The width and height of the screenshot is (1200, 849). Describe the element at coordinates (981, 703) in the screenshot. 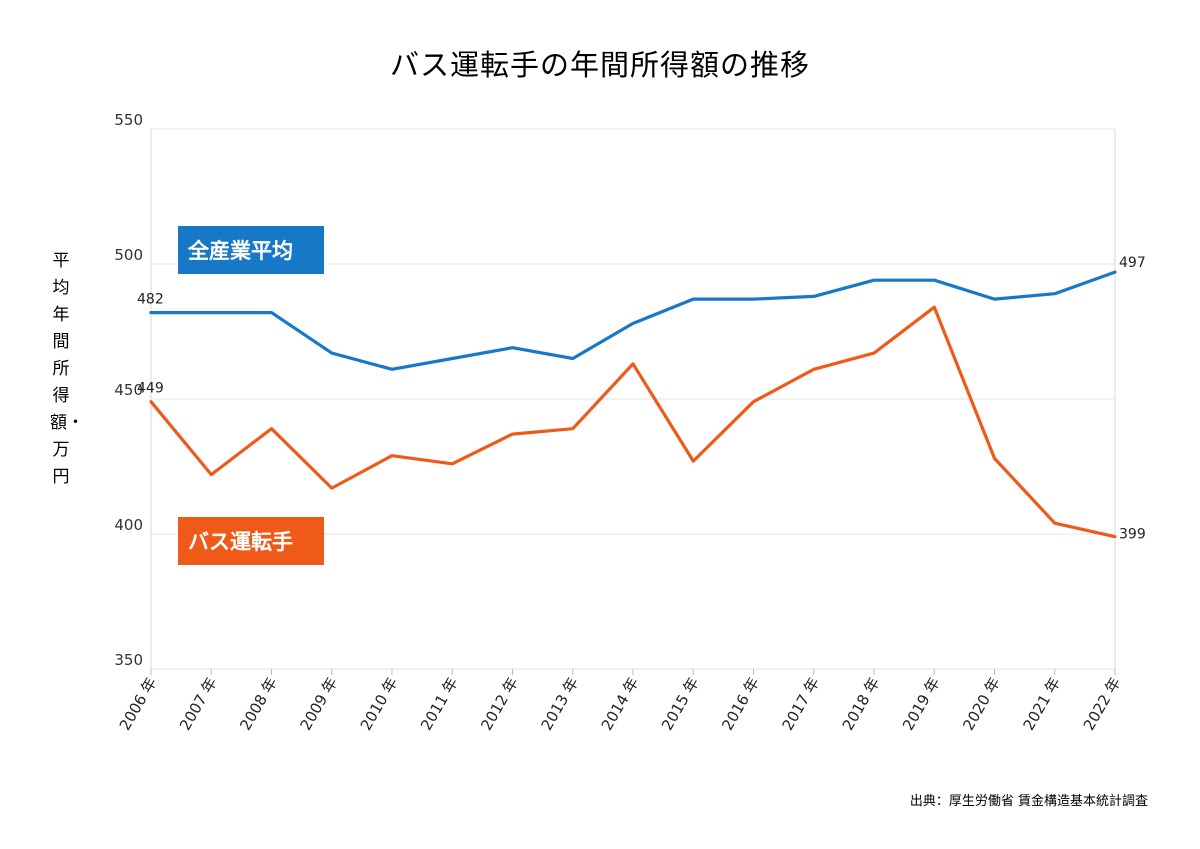

I see `x-tick-label: 2020 年` at that location.